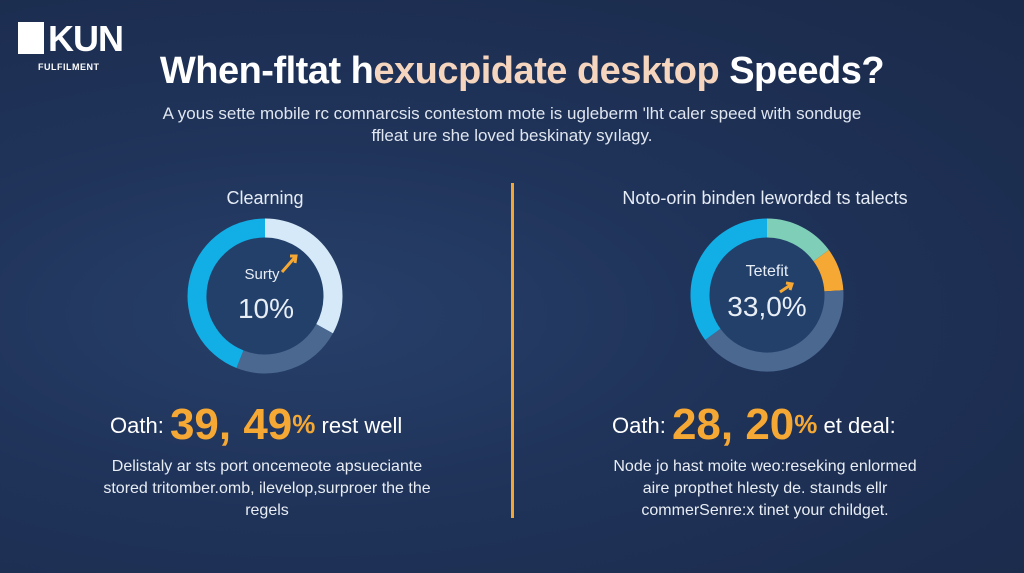 This screenshot has width=1024, height=573. I want to click on logo: KUN FULFILMENT, so click(73, 46).